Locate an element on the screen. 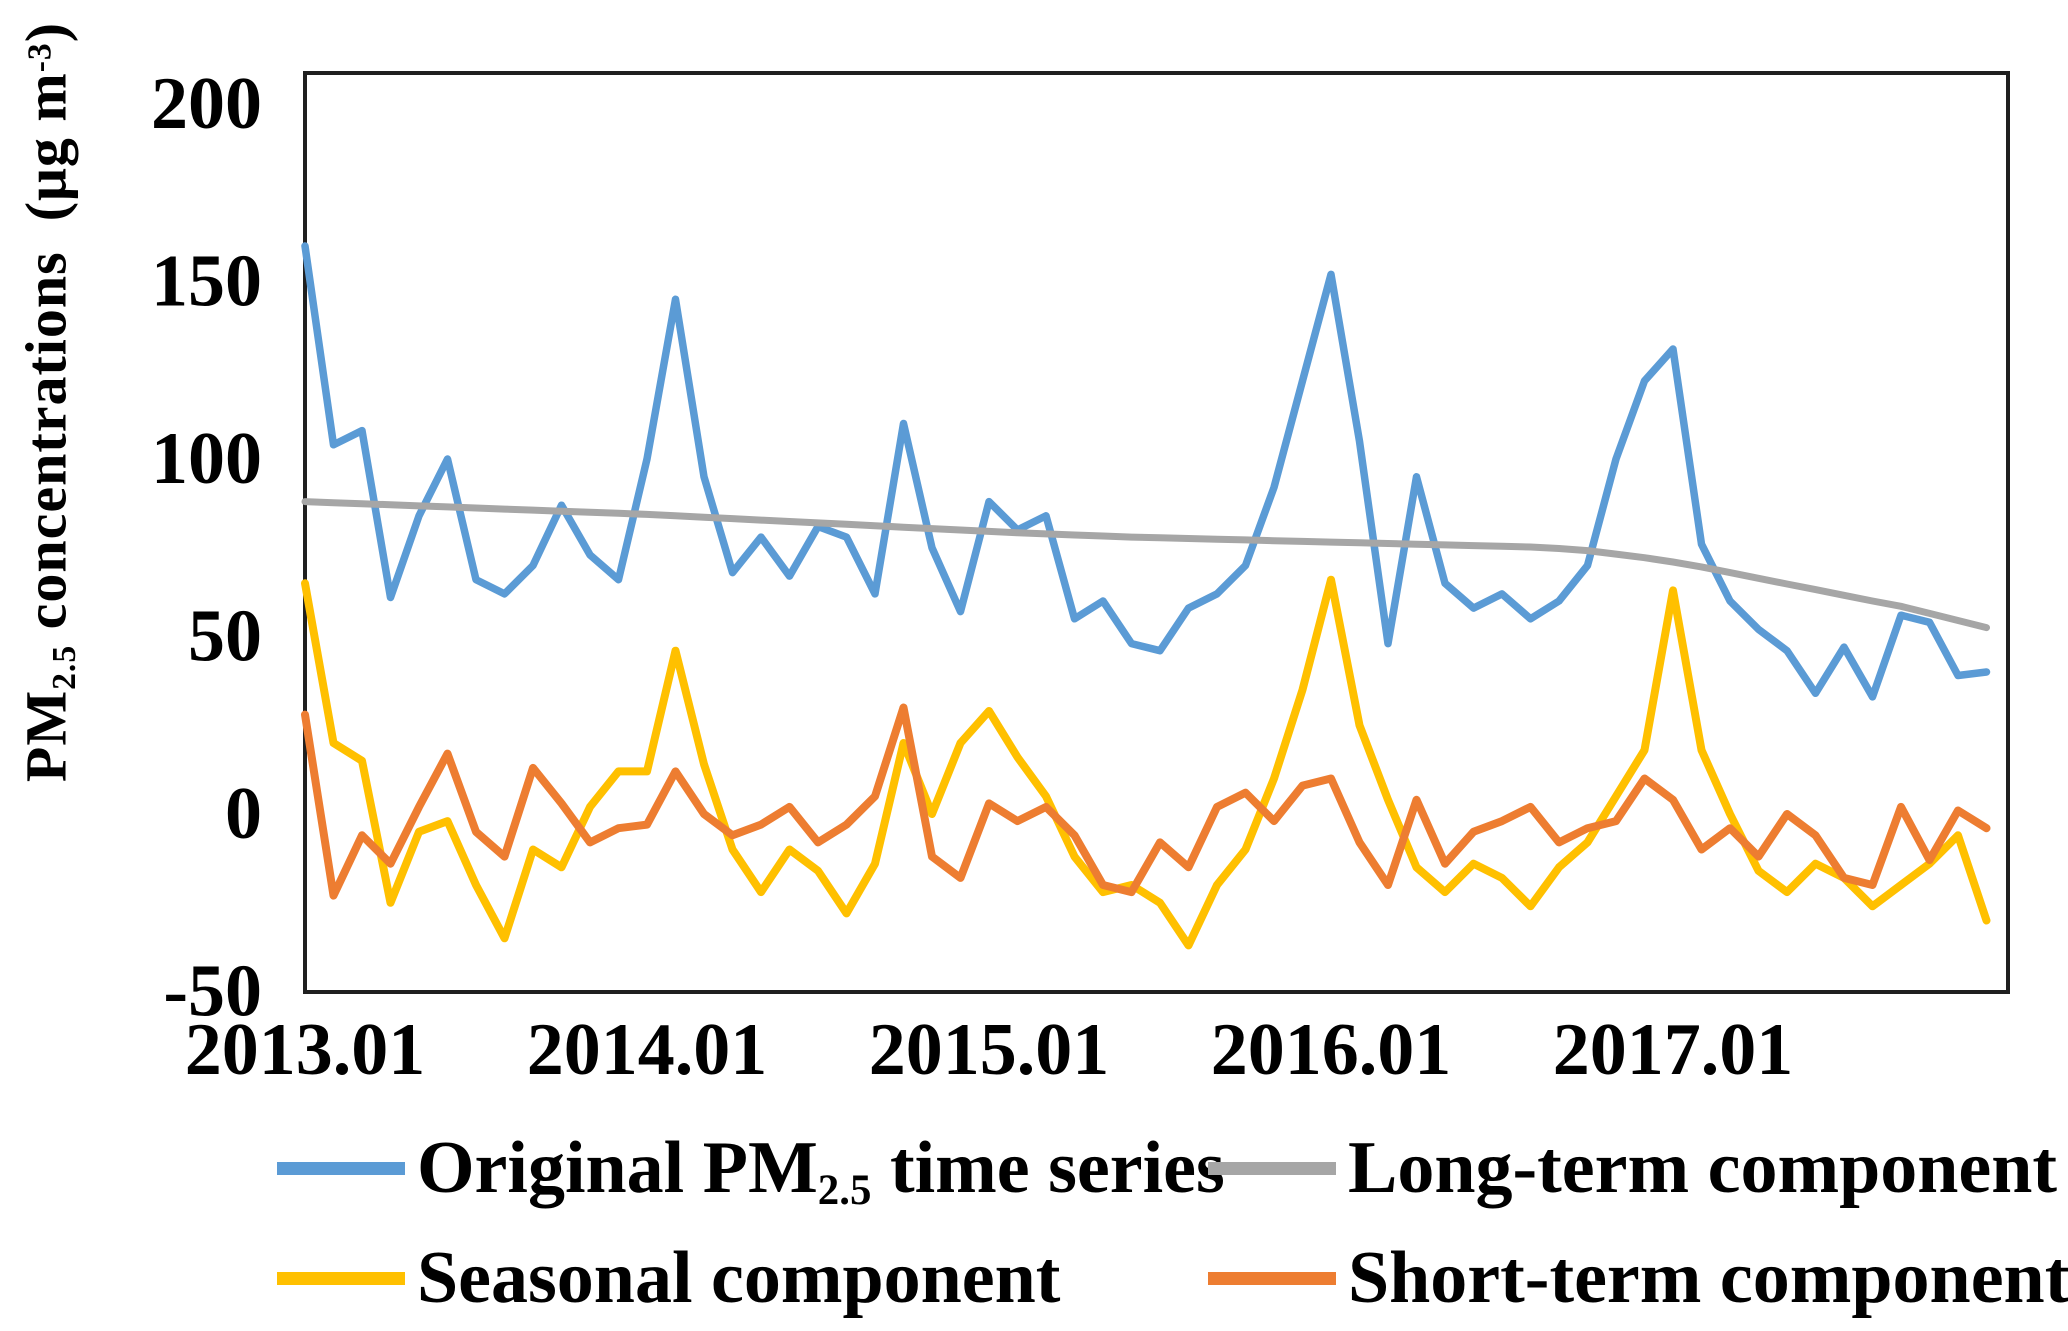  x-tick-label: 2016.01 is located at coordinates (1331, 1050).